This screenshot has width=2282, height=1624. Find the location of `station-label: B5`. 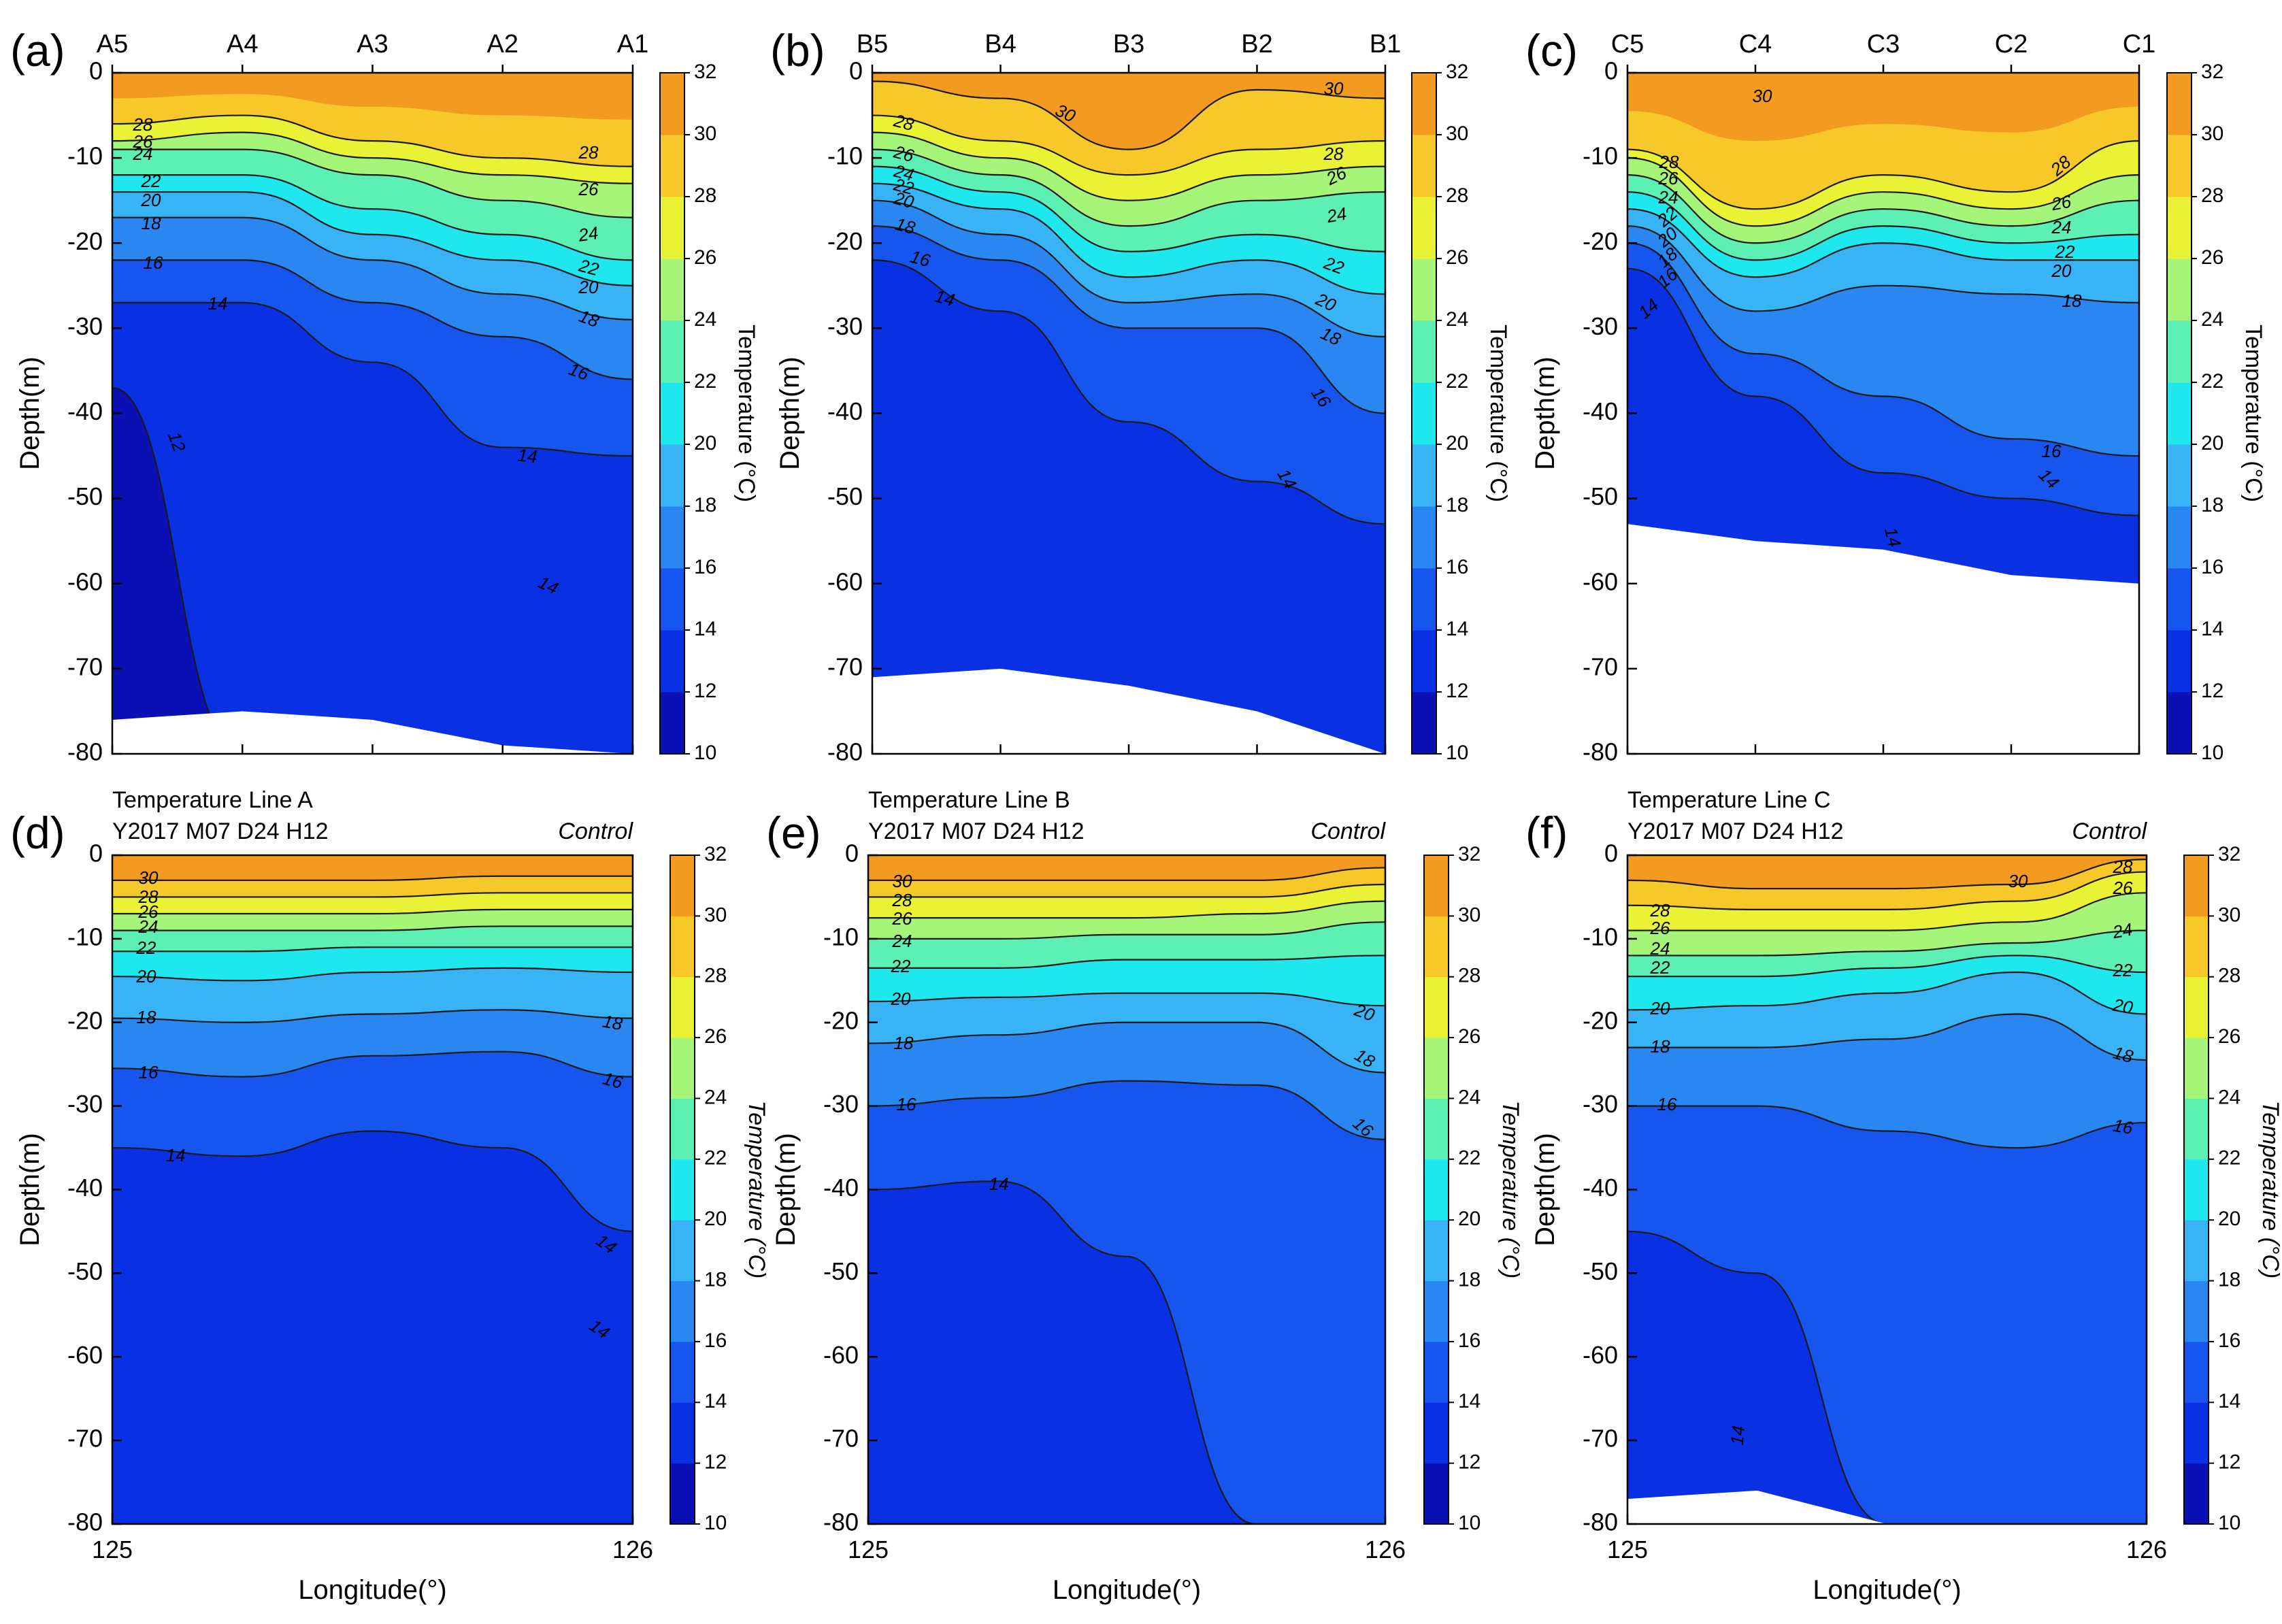

station-label: B5 is located at coordinates (872, 44).